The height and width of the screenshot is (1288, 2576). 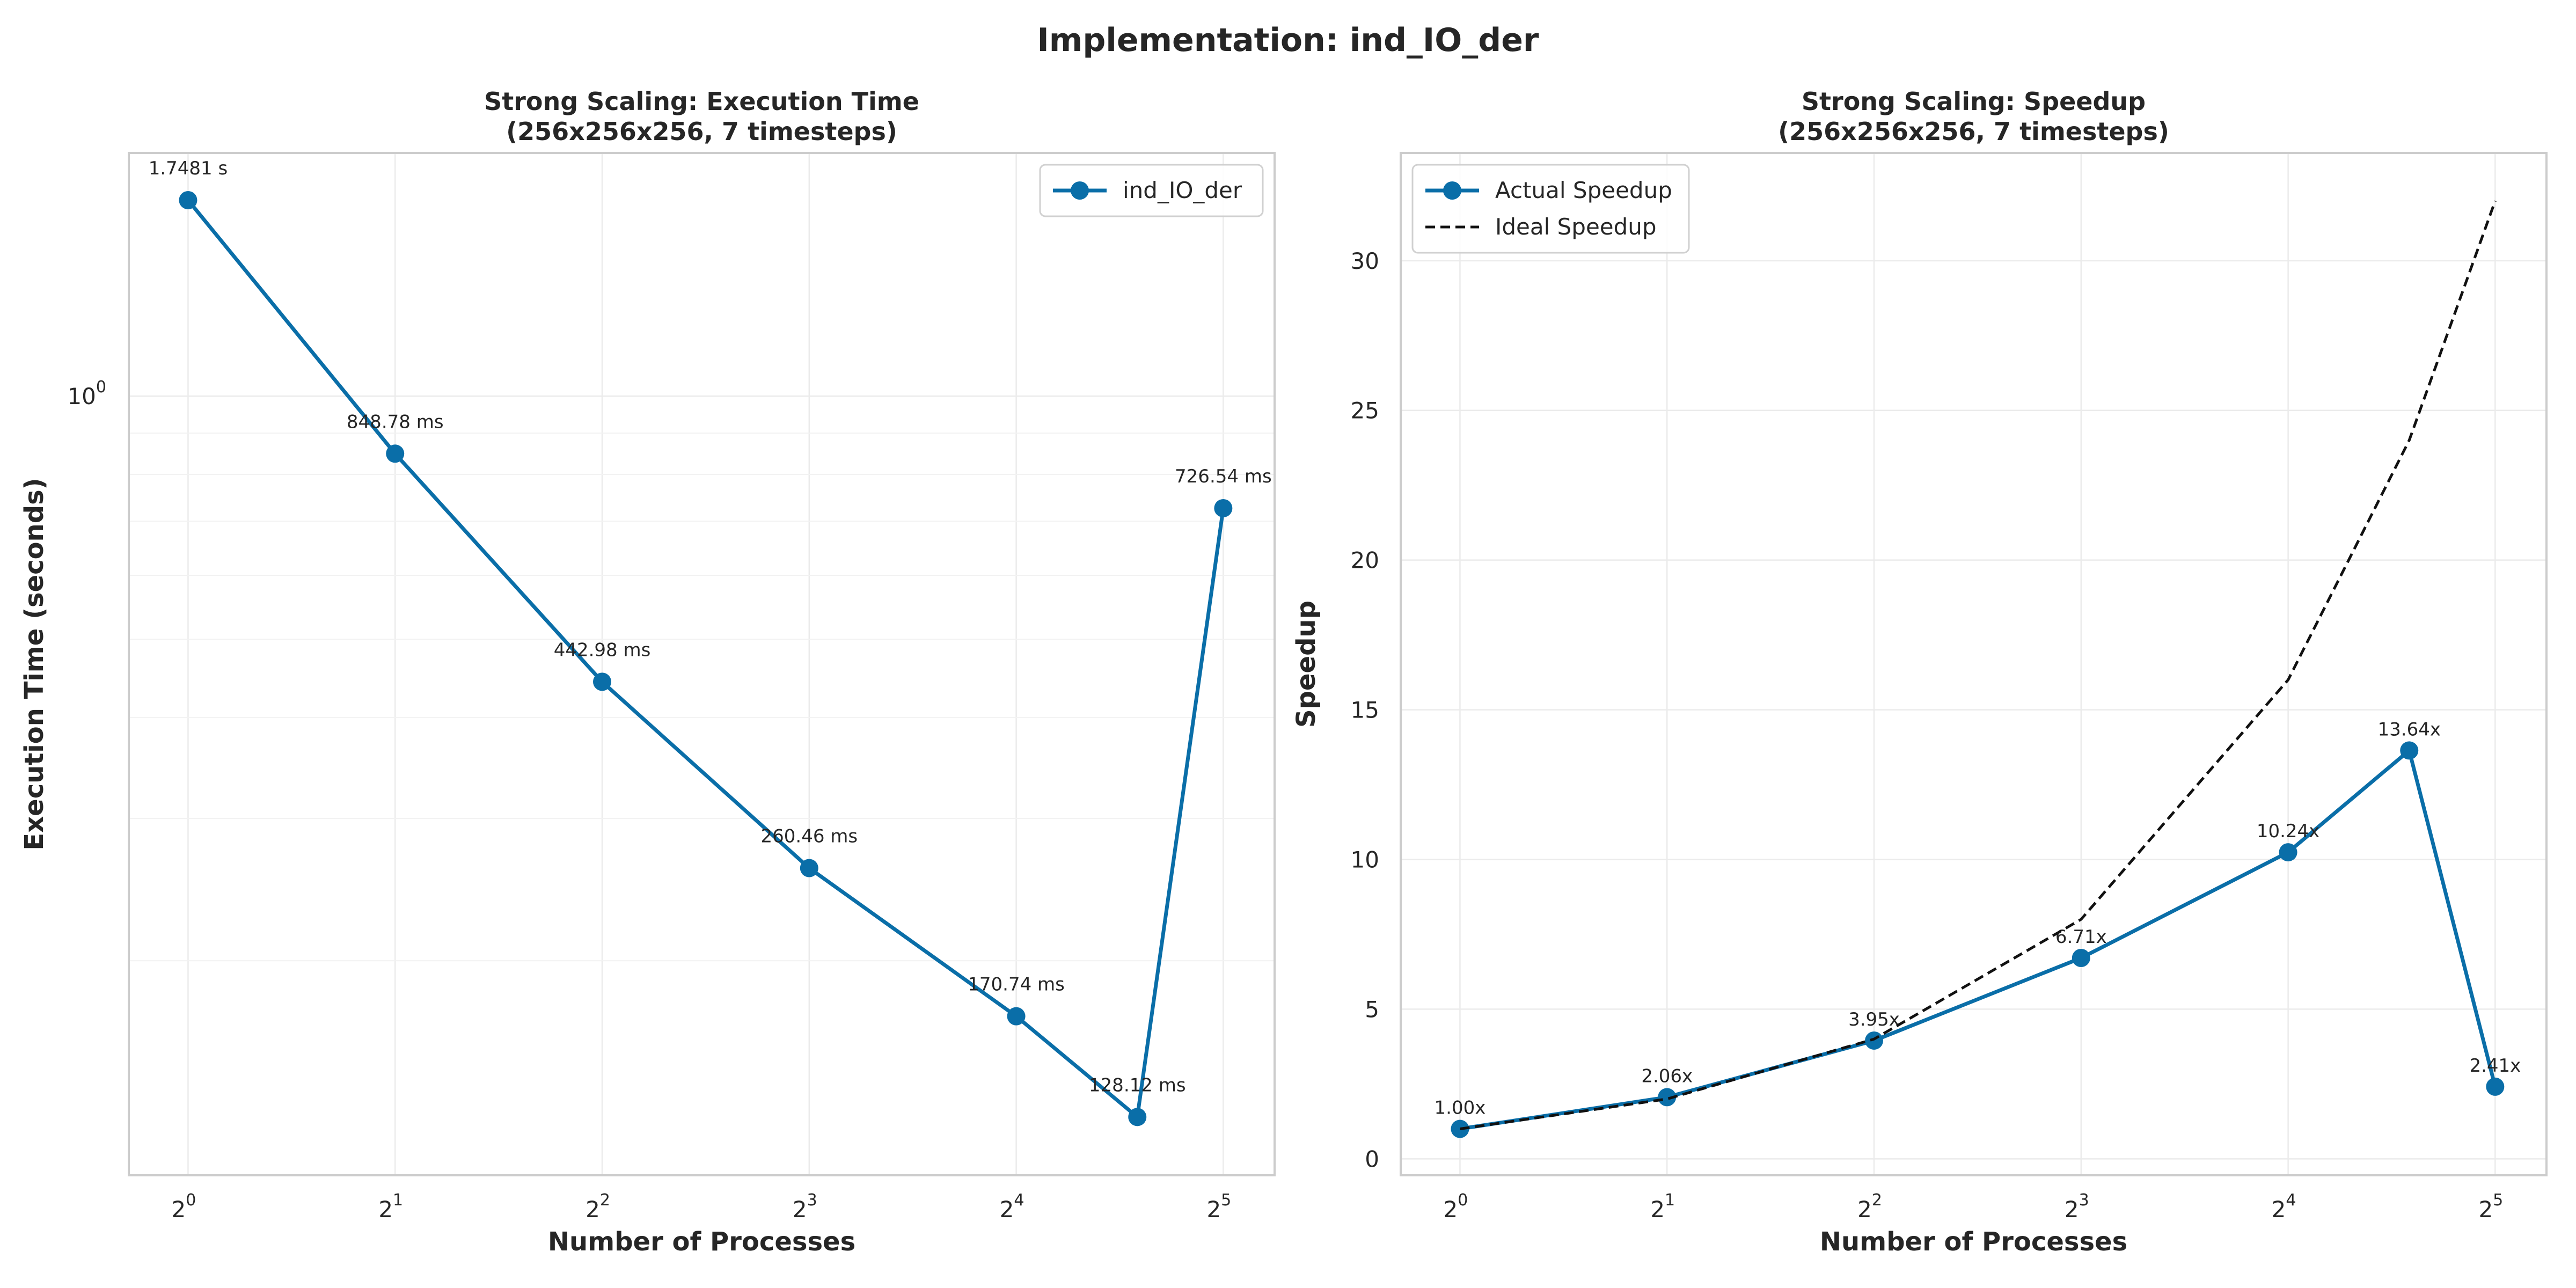 I want to click on ind-io-der-data-label: 170.74 ms, so click(x=1016, y=985).